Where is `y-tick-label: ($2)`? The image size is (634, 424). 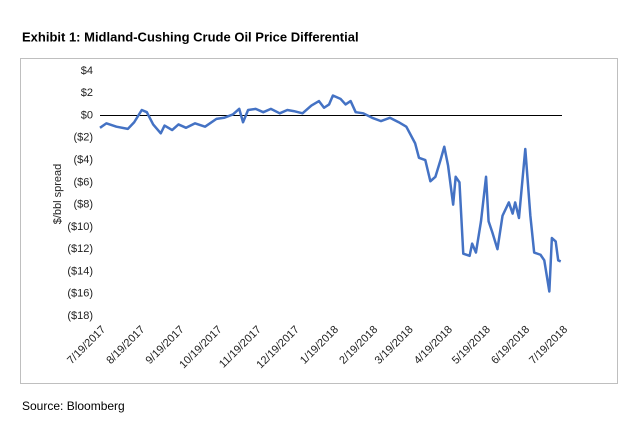 y-tick-label: ($2) is located at coordinates (83, 138).